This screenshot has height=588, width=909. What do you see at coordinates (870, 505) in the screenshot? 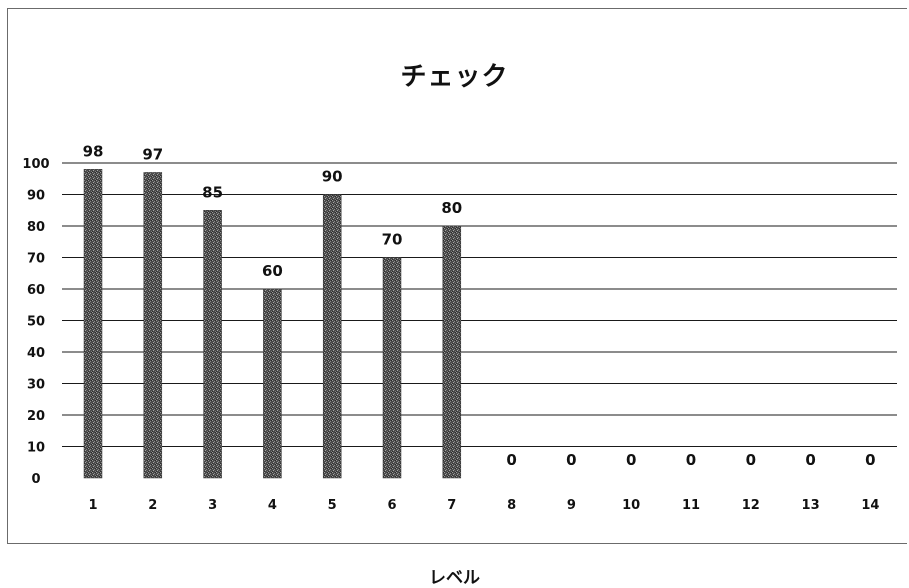
I see `x-tick-label: 14` at bounding box center [870, 505].